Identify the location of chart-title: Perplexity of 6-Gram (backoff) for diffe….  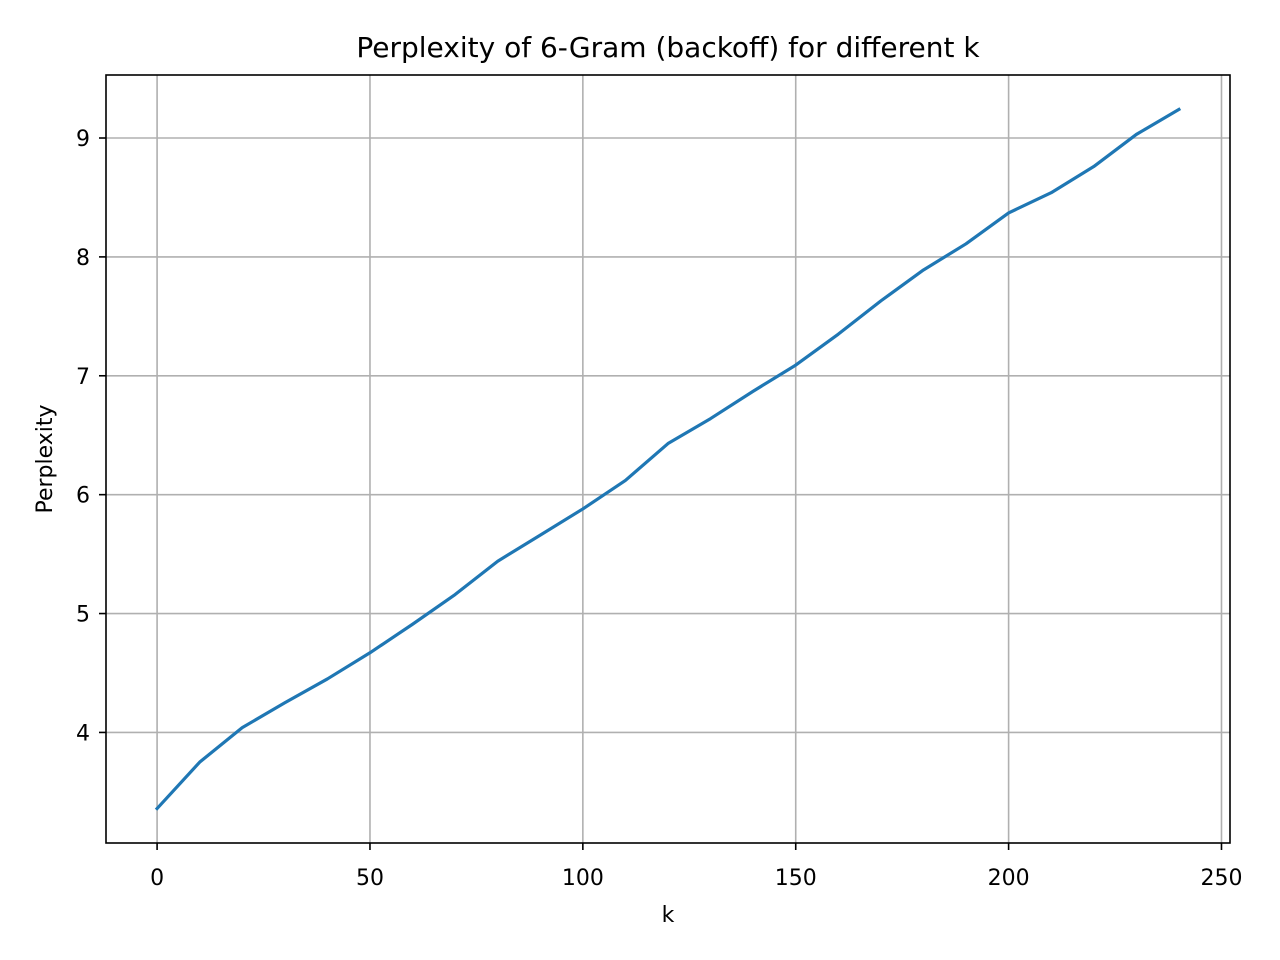
(668, 47).